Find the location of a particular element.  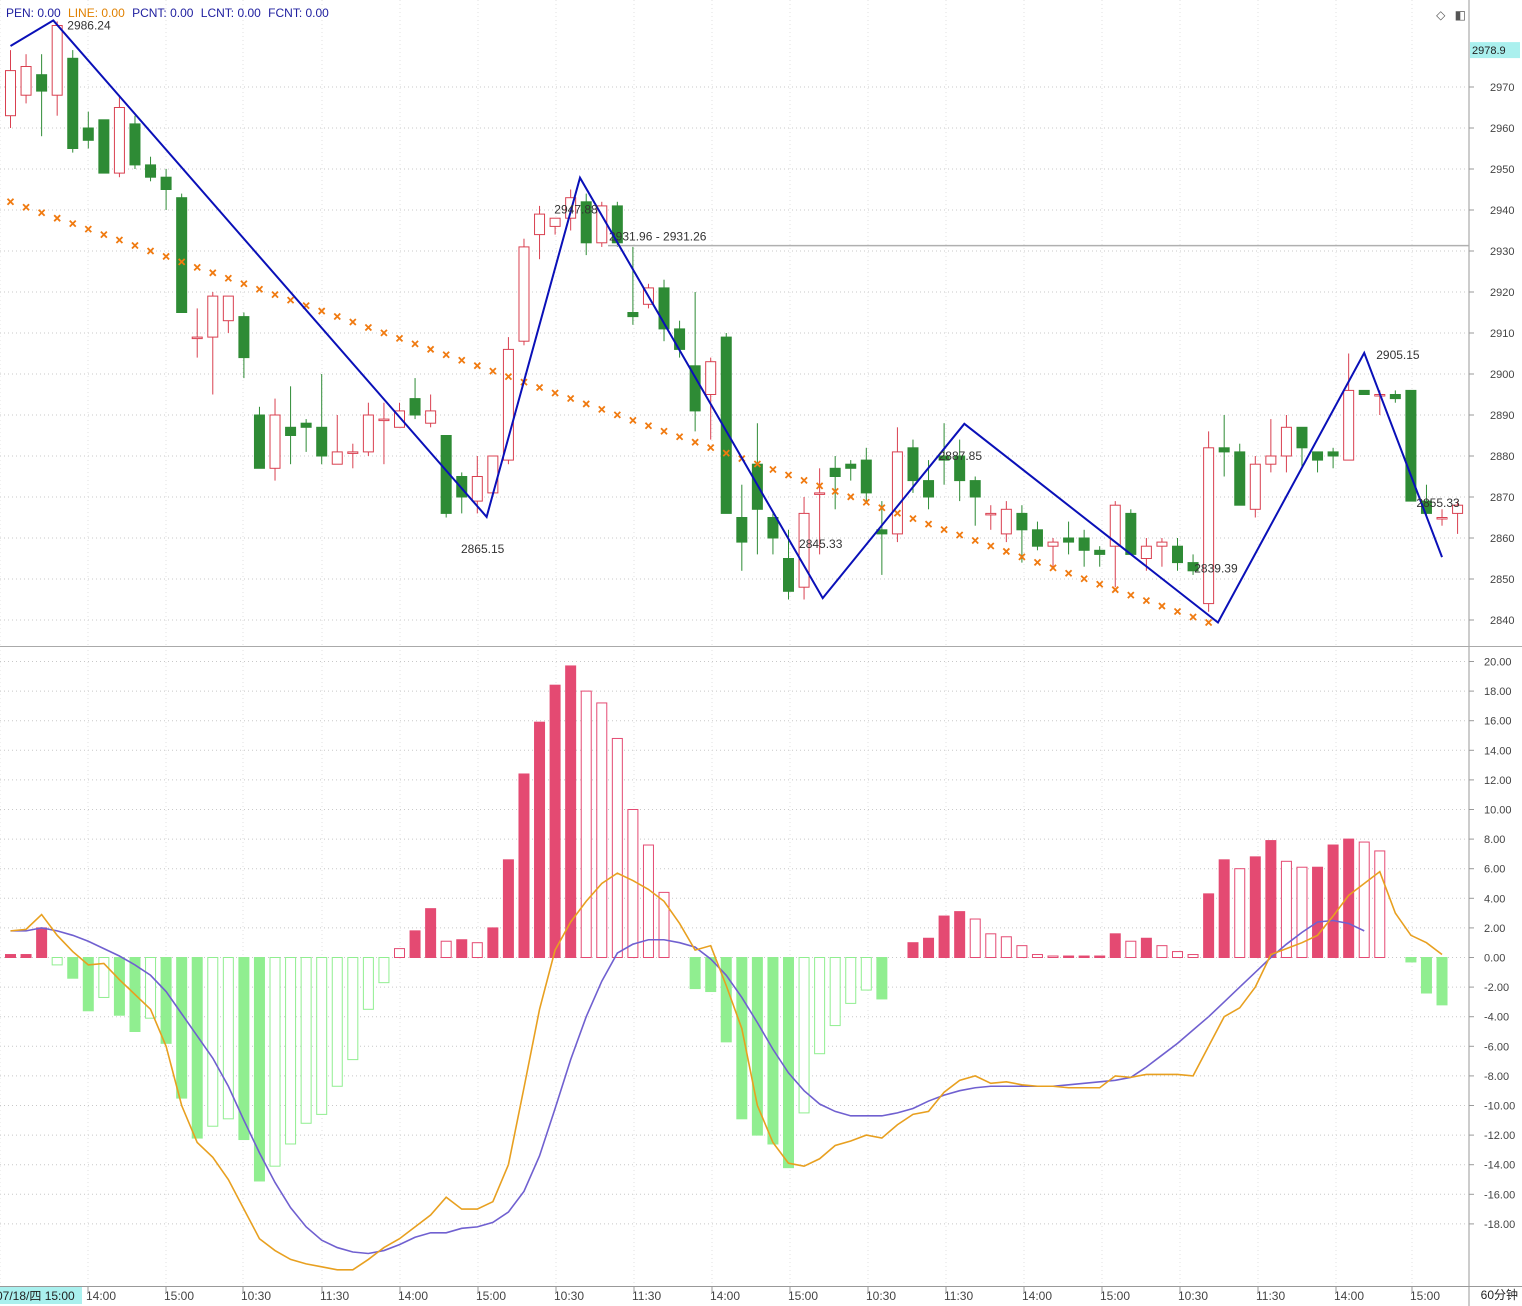

price-tick-label: 2920 is located at coordinates (1502, 293).